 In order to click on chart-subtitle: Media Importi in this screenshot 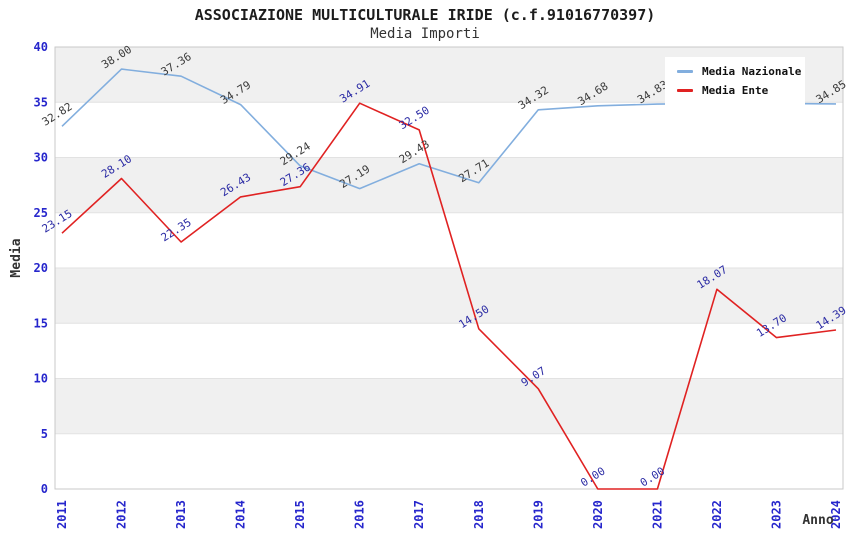, I will do `click(425, 34)`.